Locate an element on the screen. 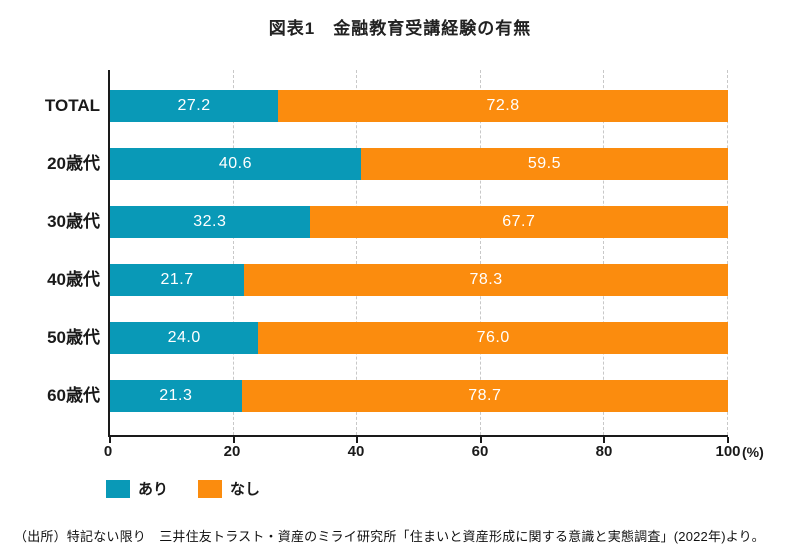  bar-segment-あり: 27.2 is located at coordinates (194, 106).